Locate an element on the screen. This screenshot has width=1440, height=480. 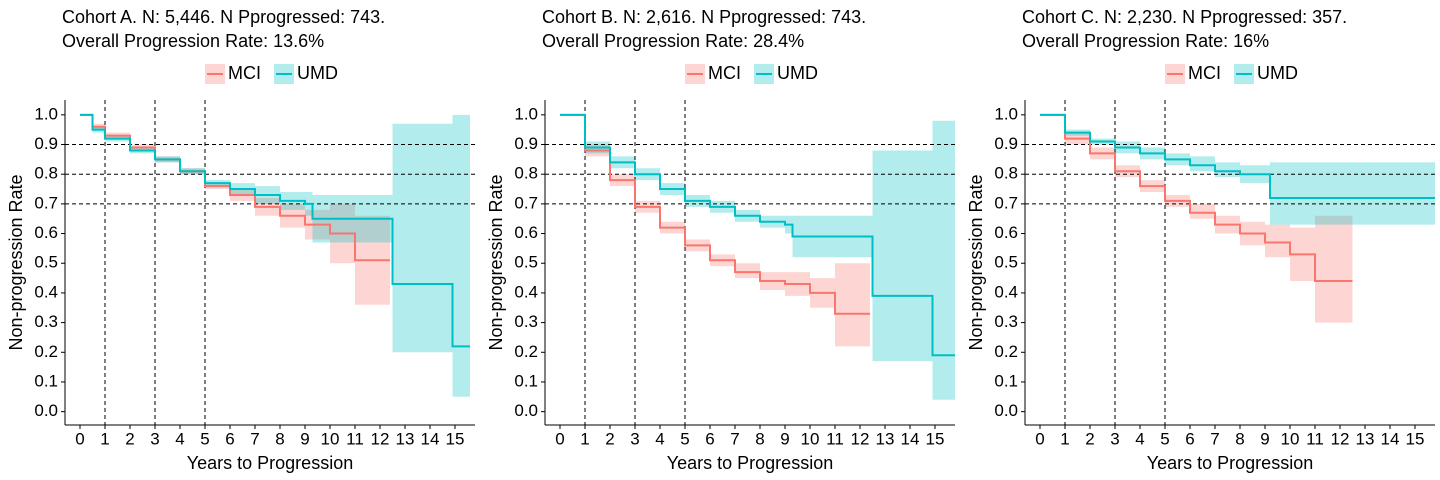
panel-title: Cohort C. N: 2,230. N Pprogressed: 357. is located at coordinates (1184, 17).